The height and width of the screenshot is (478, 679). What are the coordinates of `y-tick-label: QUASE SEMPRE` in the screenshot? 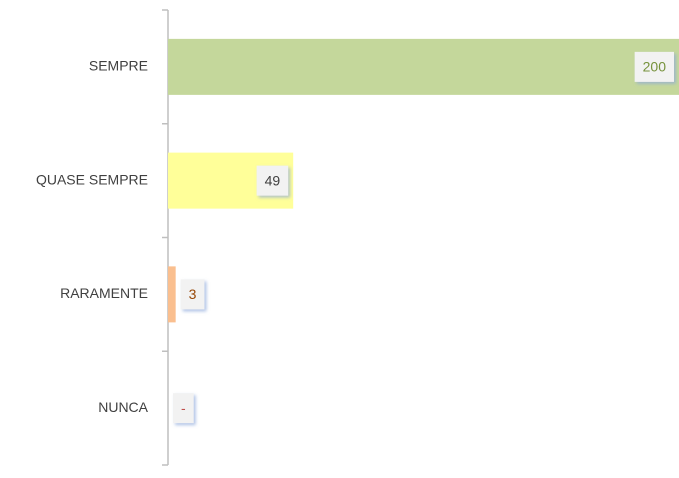 It's located at (92, 179).